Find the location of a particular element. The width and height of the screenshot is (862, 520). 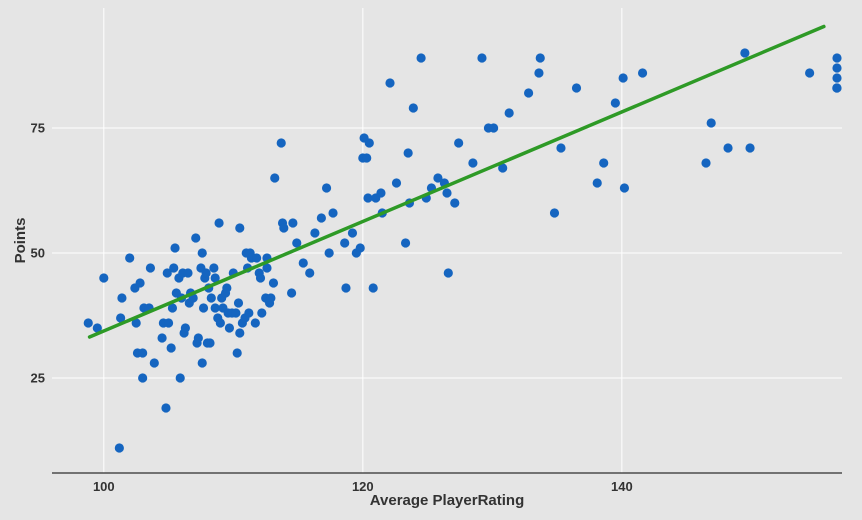

x-tick-label: 120 is located at coordinates (363, 486).